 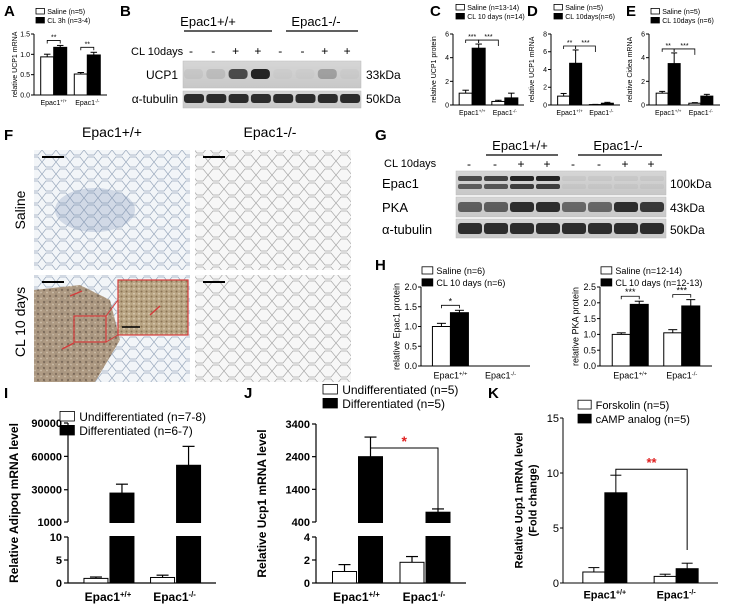 I want to click on y-tick-label-I-0-1: 5, so click(x=59, y=561).